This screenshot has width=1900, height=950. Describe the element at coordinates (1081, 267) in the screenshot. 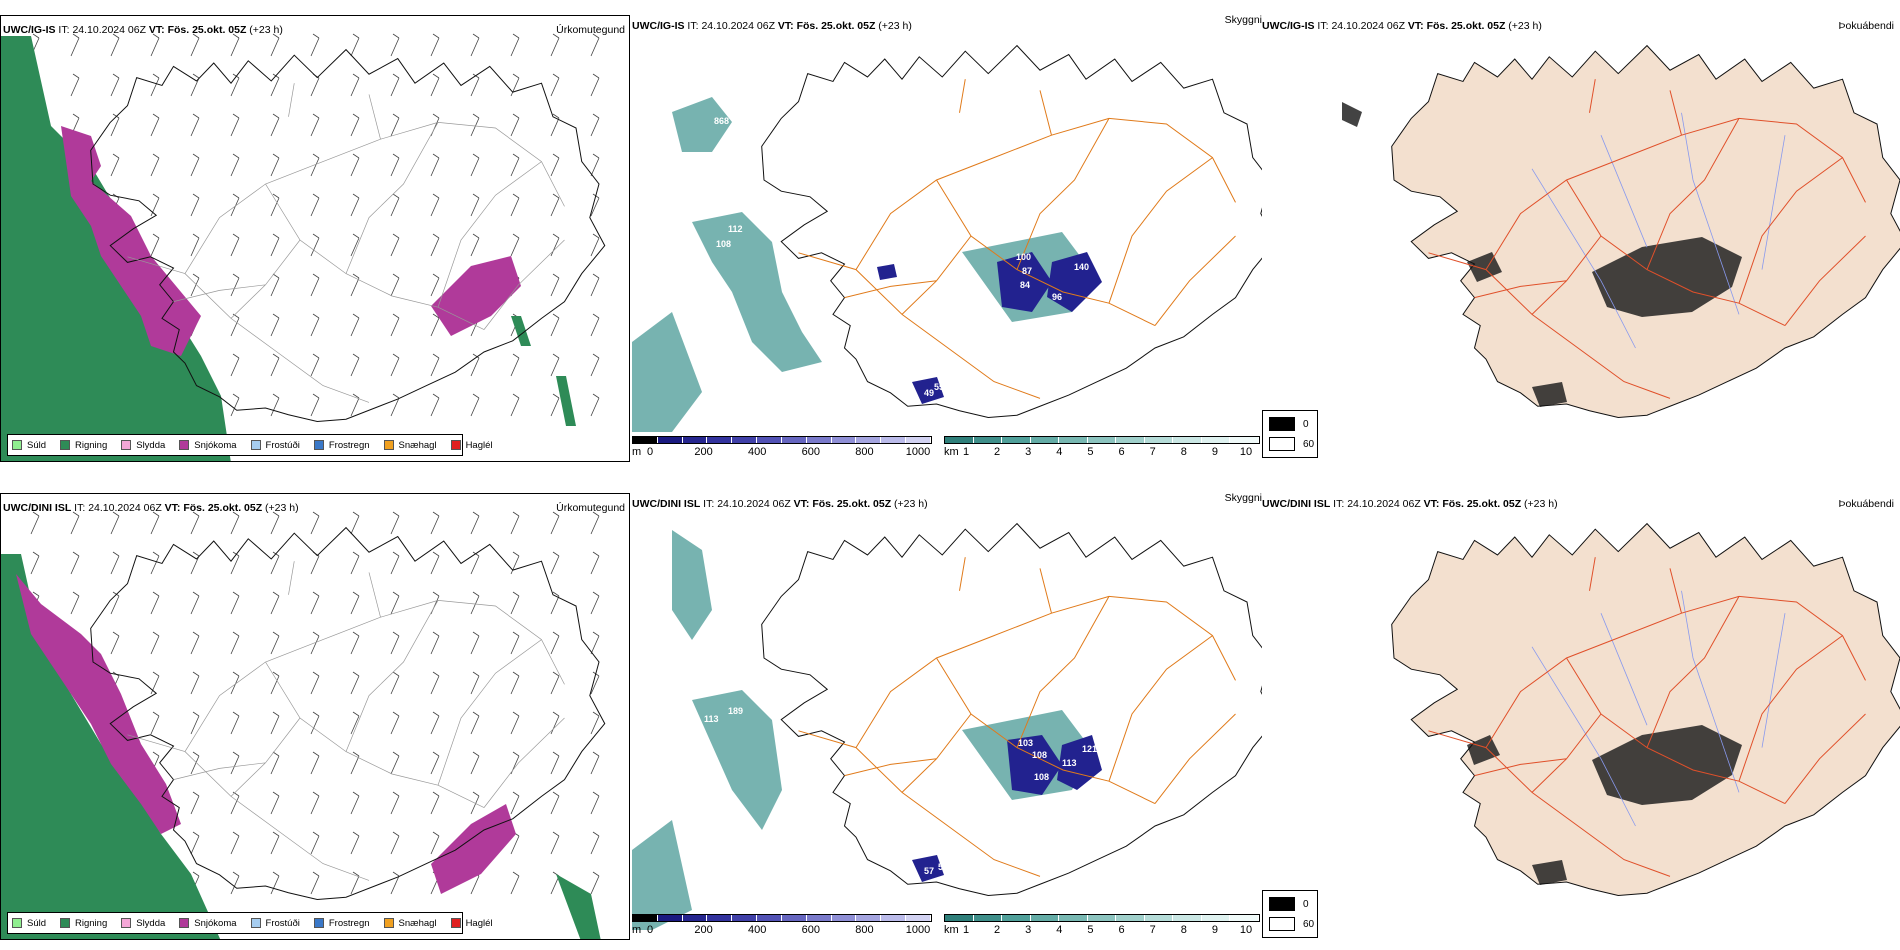

I see `cloud-value-label: 140` at that location.